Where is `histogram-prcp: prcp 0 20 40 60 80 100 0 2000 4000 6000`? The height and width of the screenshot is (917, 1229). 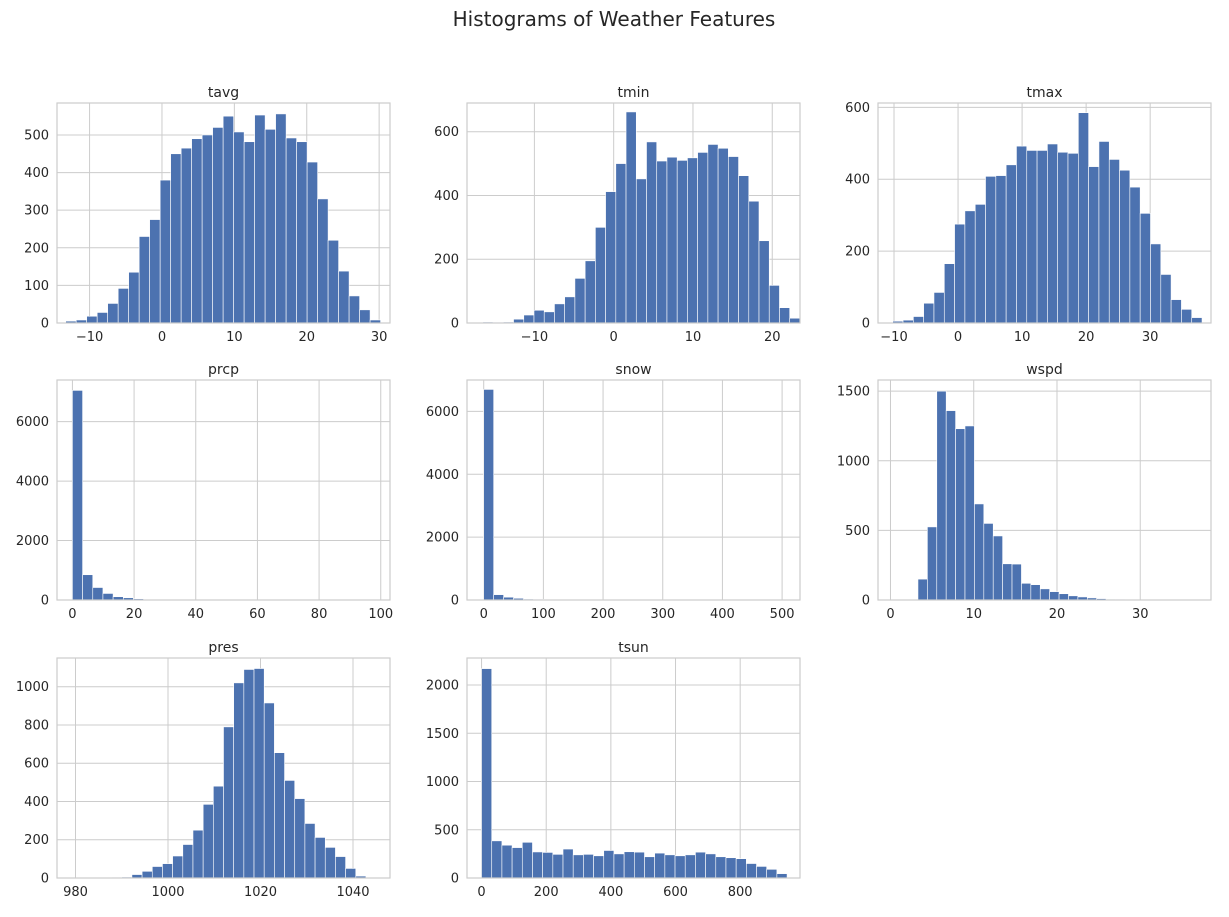 histogram-prcp: prcp 0 20 40 60 80 100 0 2000 4000 6000 is located at coordinates (204, 492).